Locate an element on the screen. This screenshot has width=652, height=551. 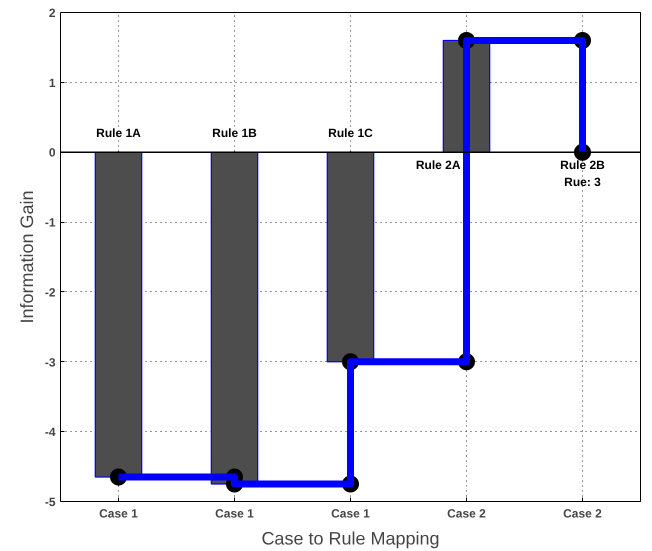
y-tick-label: -2 is located at coordinates (50, 292).